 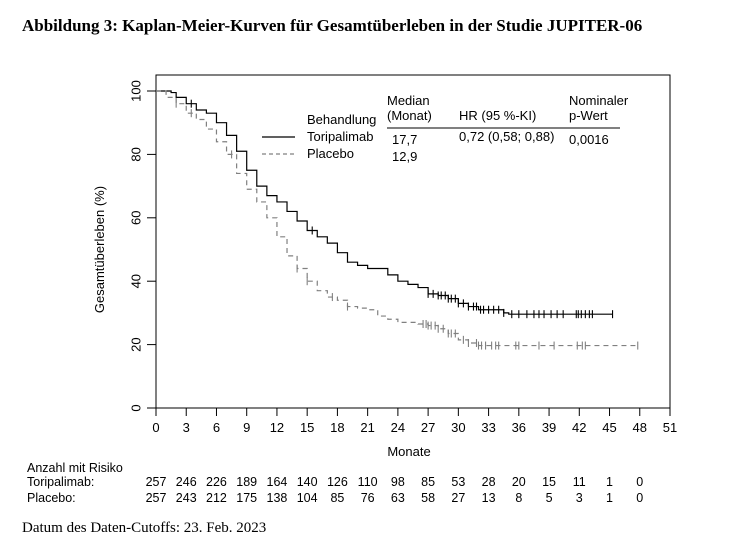 I want to click on data-cutoff-note: Datum des Daten-Cutoffs: 23. Feb. 2023, so click(x=144, y=528).